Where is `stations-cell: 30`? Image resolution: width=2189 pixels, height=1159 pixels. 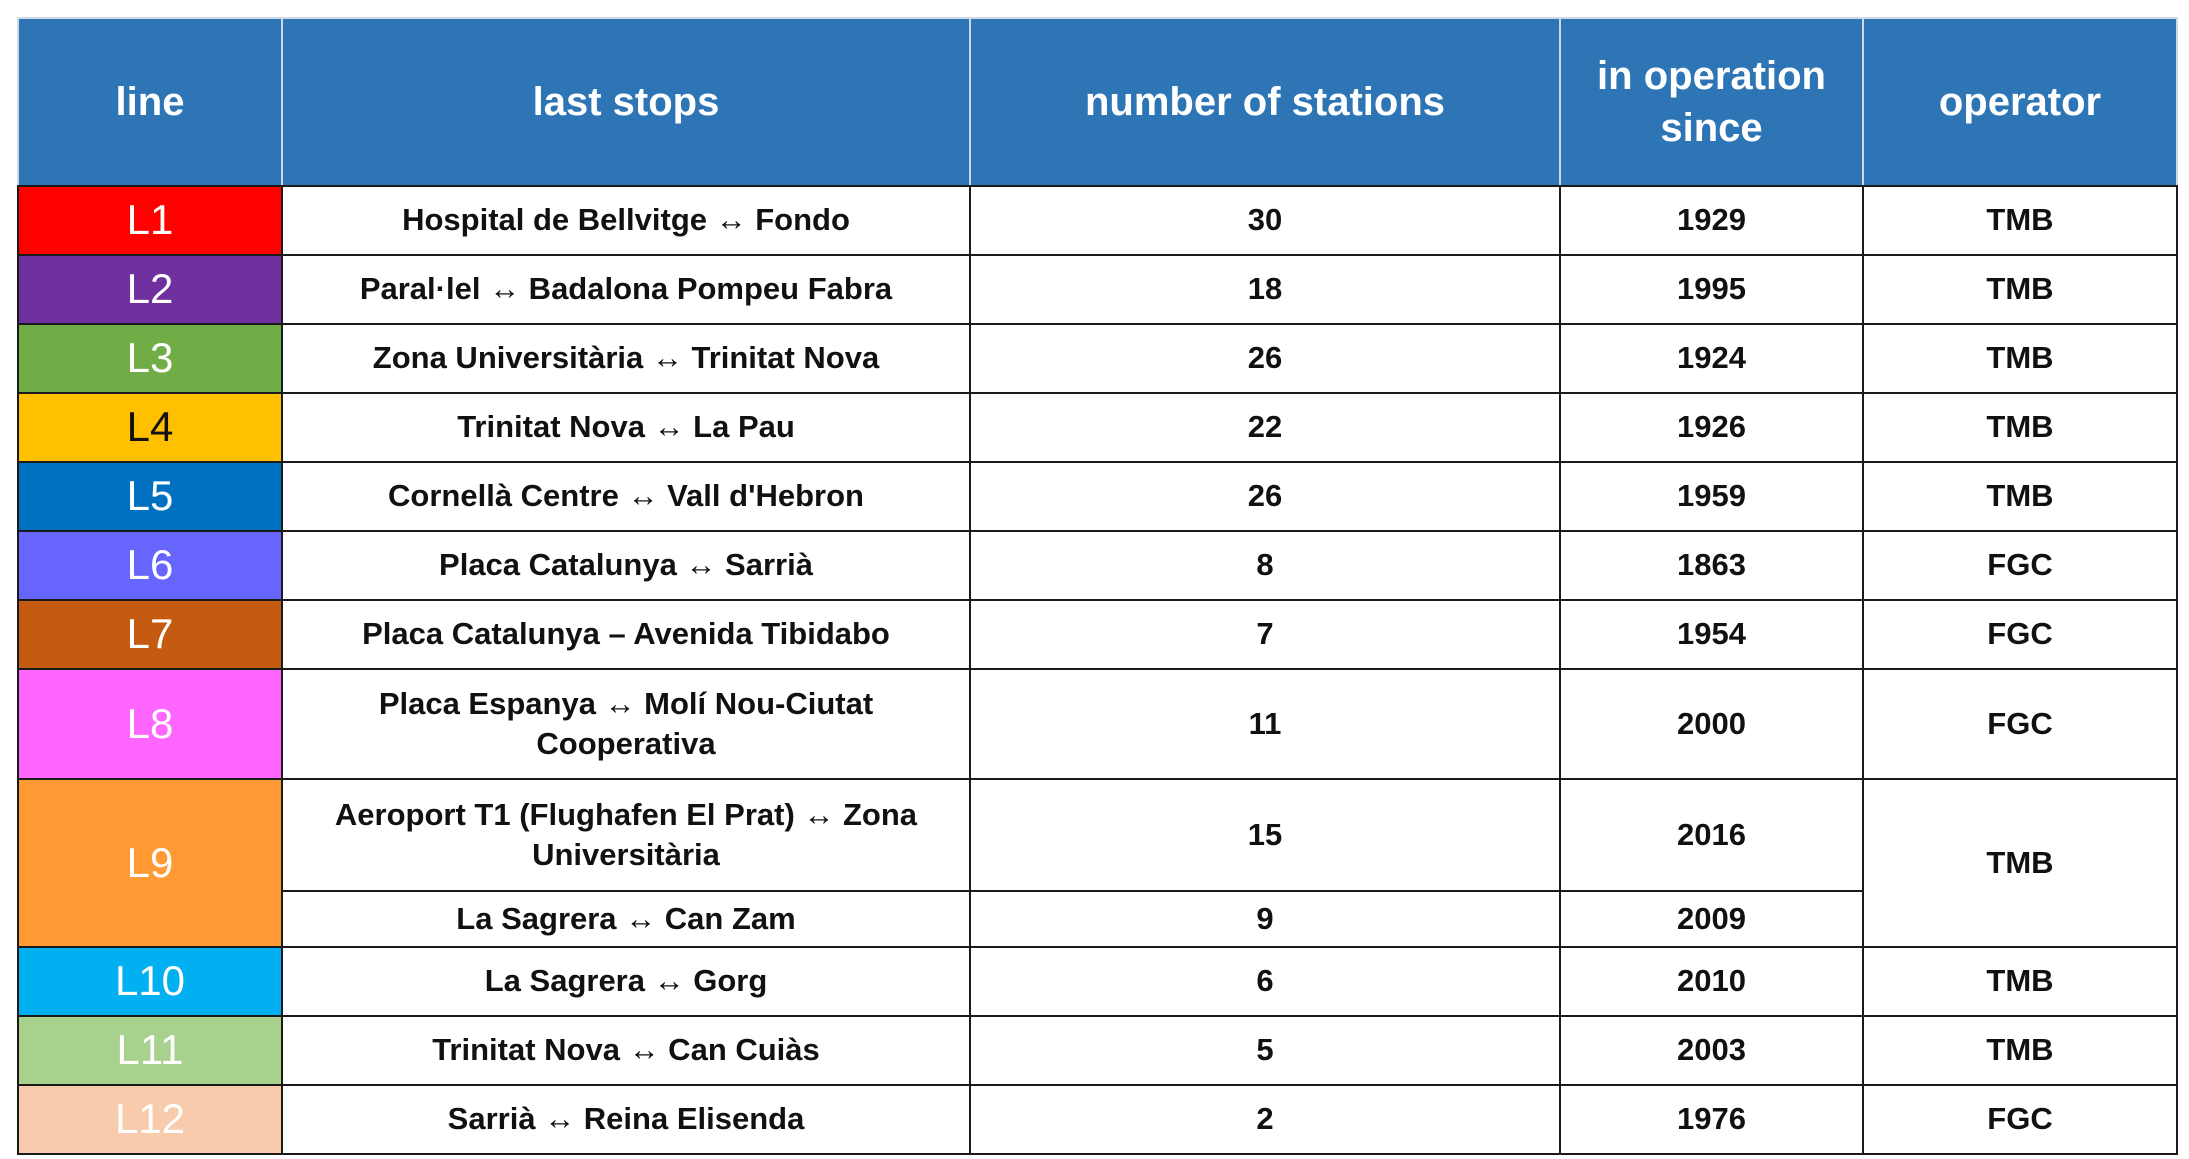 stations-cell: 30 is located at coordinates (1265, 220).